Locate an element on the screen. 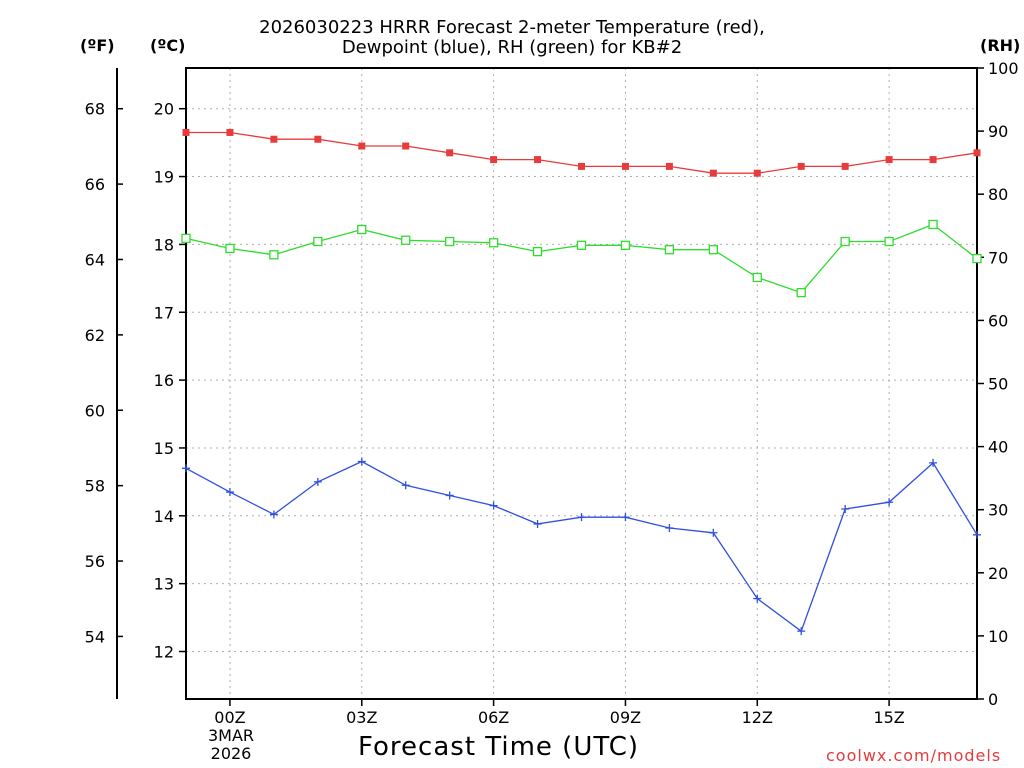  x-tick-label: 06Z is located at coordinates (493, 717).